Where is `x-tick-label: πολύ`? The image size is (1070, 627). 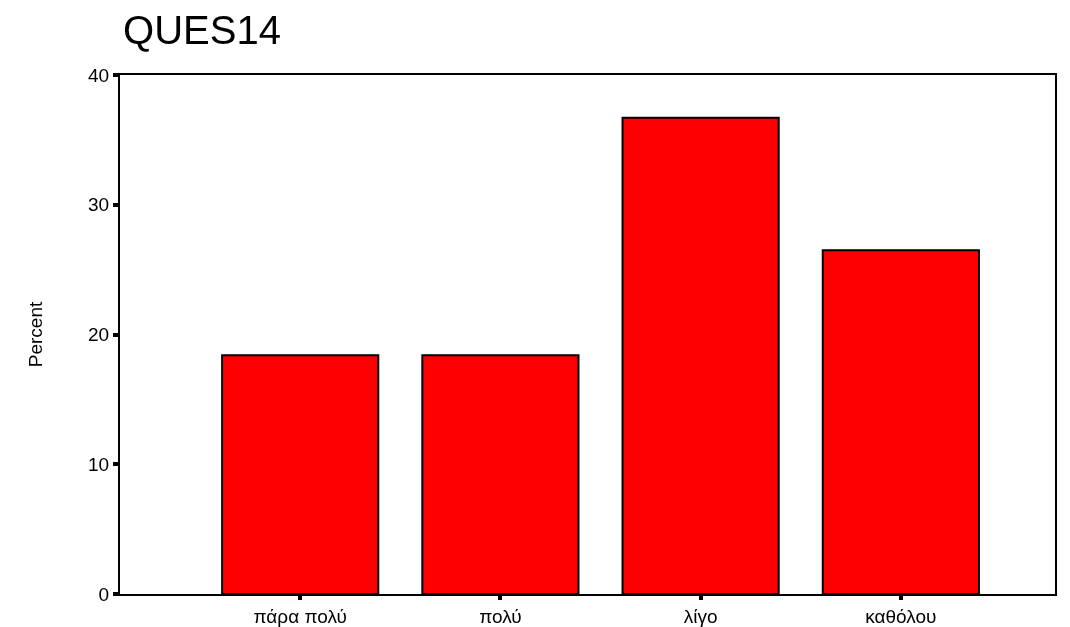
x-tick-label: πολύ is located at coordinates (500, 616).